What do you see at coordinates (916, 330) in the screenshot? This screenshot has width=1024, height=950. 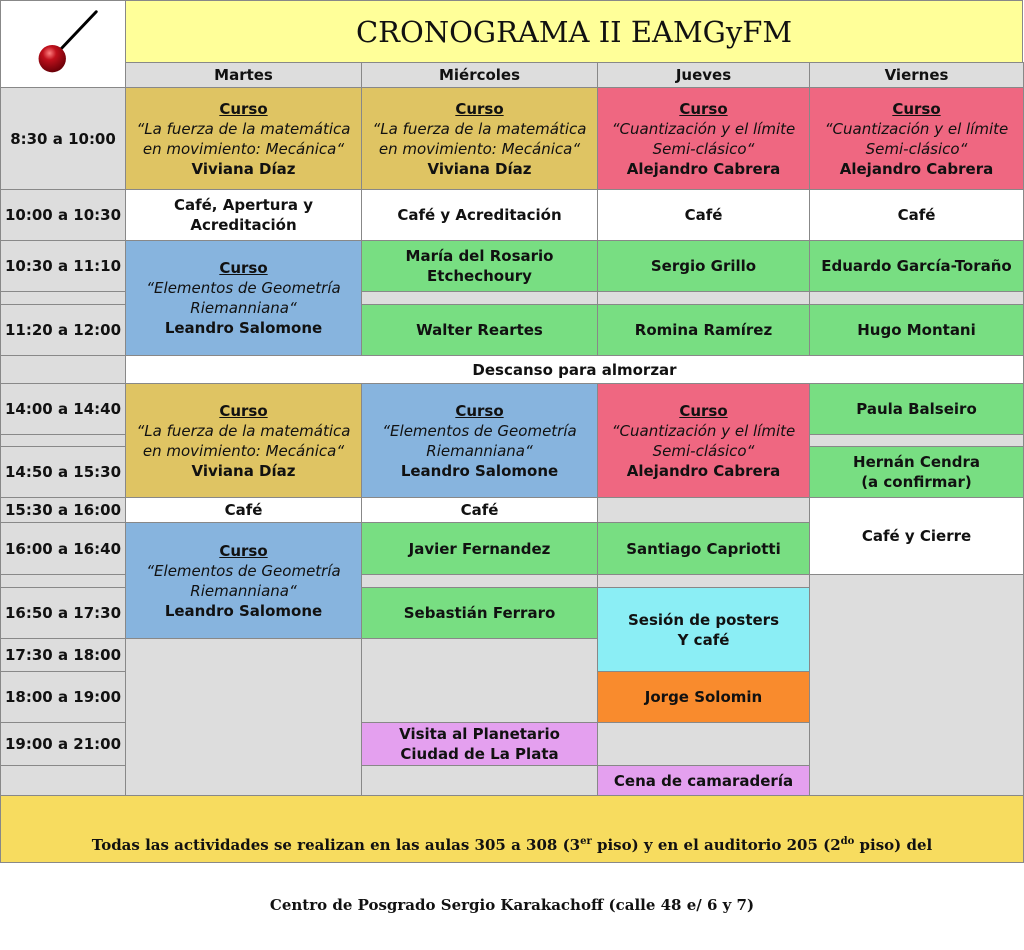 I see `session-cell: Hugo Montani` at bounding box center [916, 330].